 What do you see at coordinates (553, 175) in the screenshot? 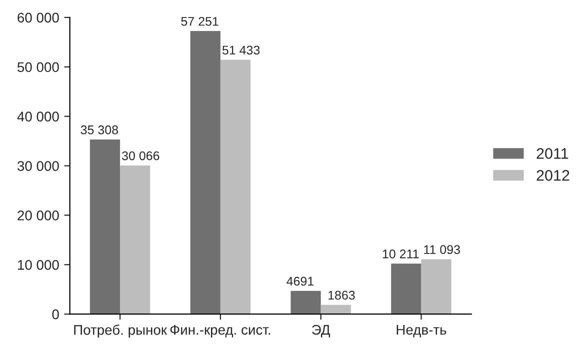
I see `legend-label: 2012` at bounding box center [553, 175].